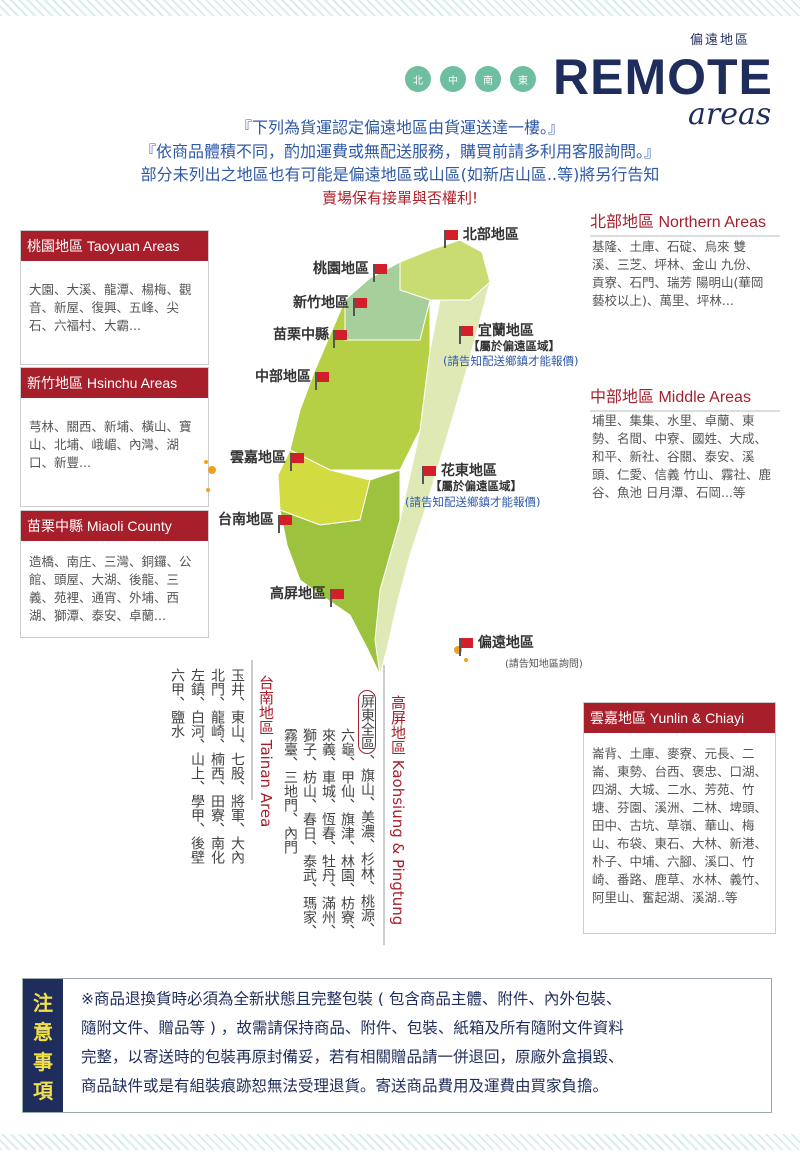 This screenshot has height=1163, width=800. Describe the element at coordinates (217, 766) in the screenshot. I see `tainan-col: 北門、龍崎、楠西、田寮、南化` at that location.